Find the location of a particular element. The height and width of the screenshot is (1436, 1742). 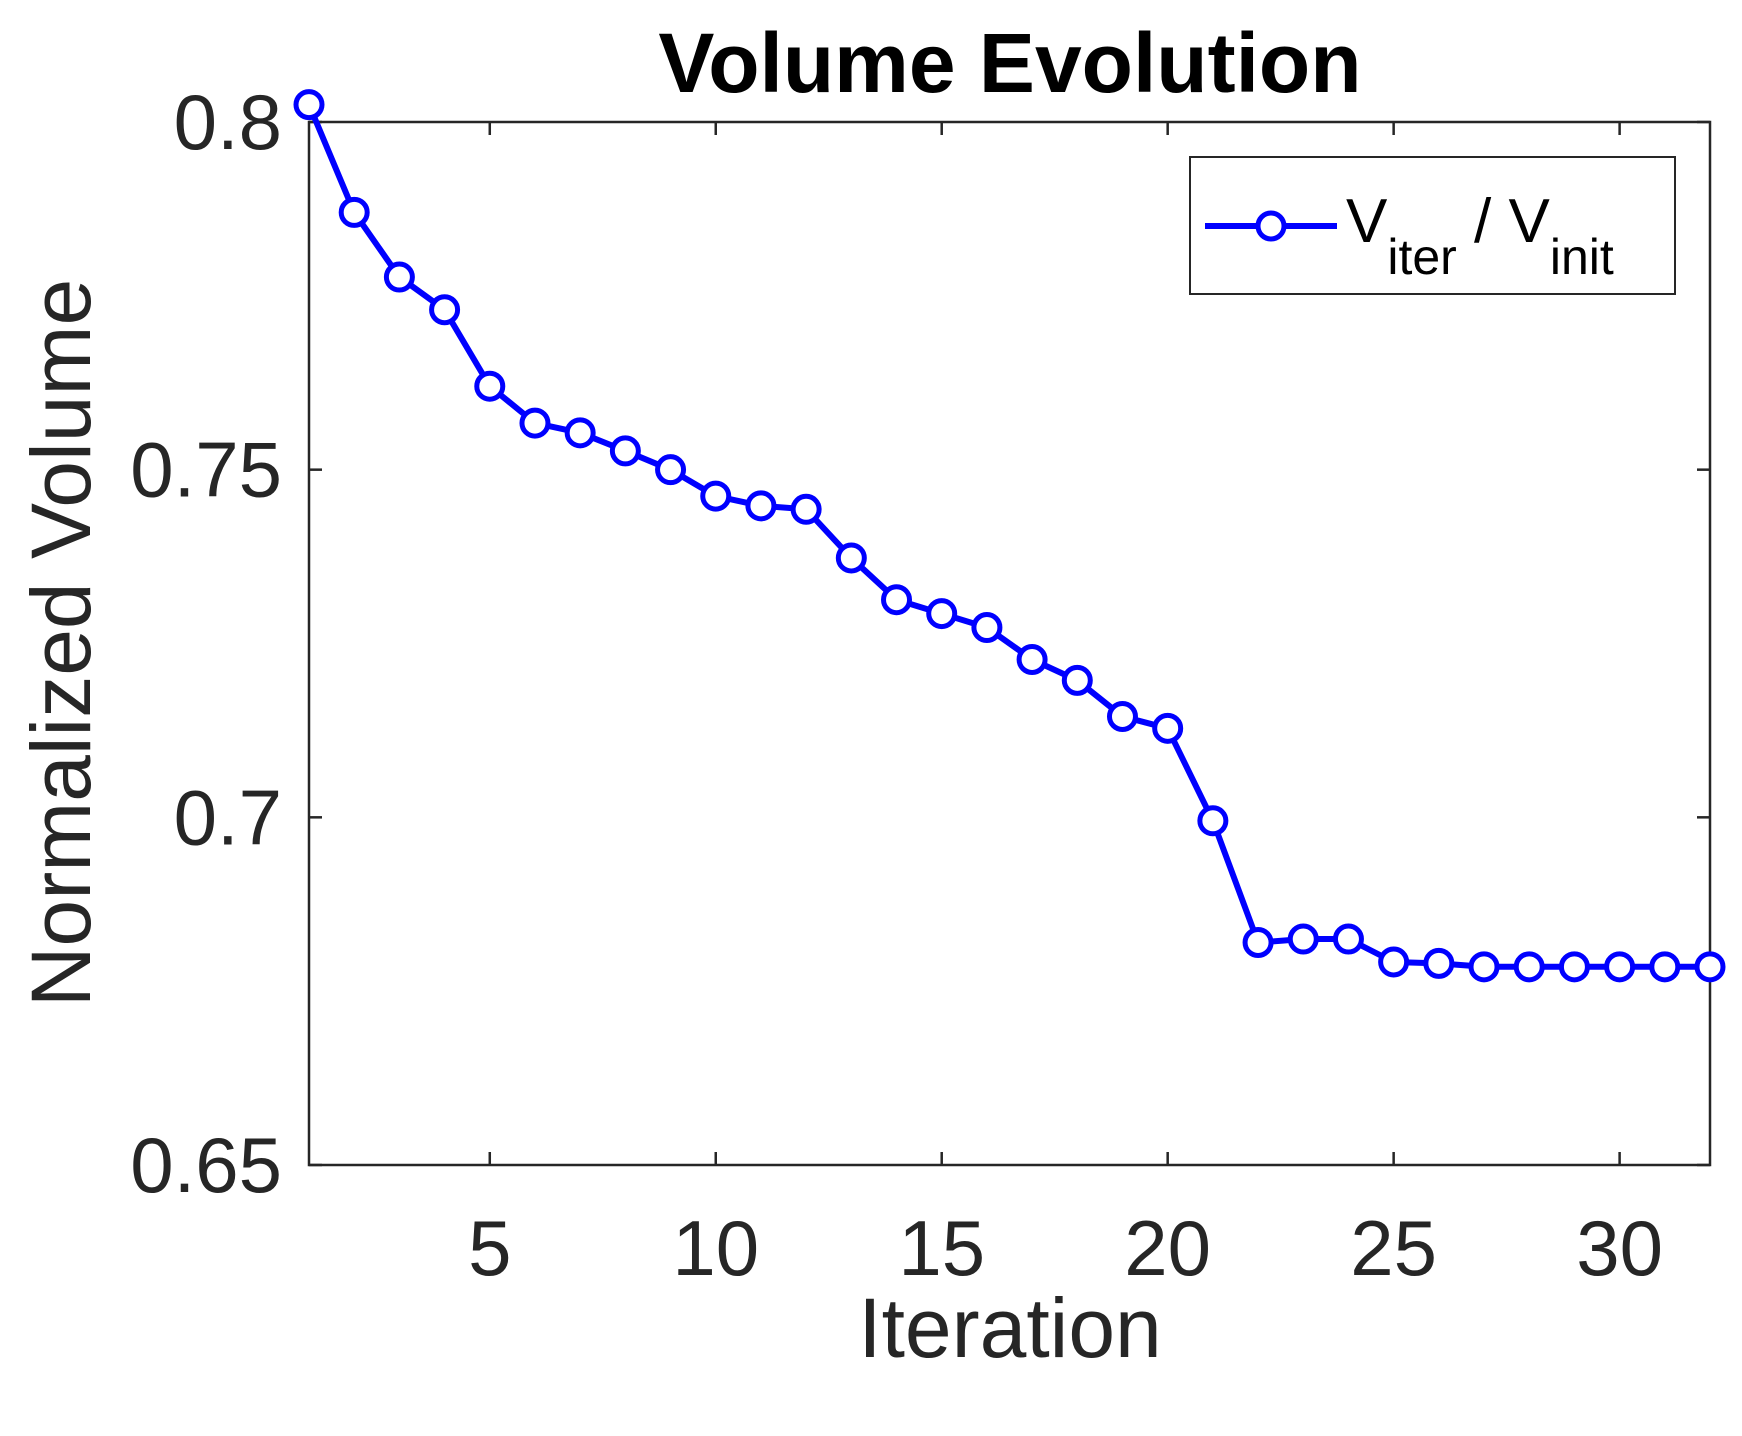

y-axis-label: Normalized Volume is located at coordinates (61, 643).